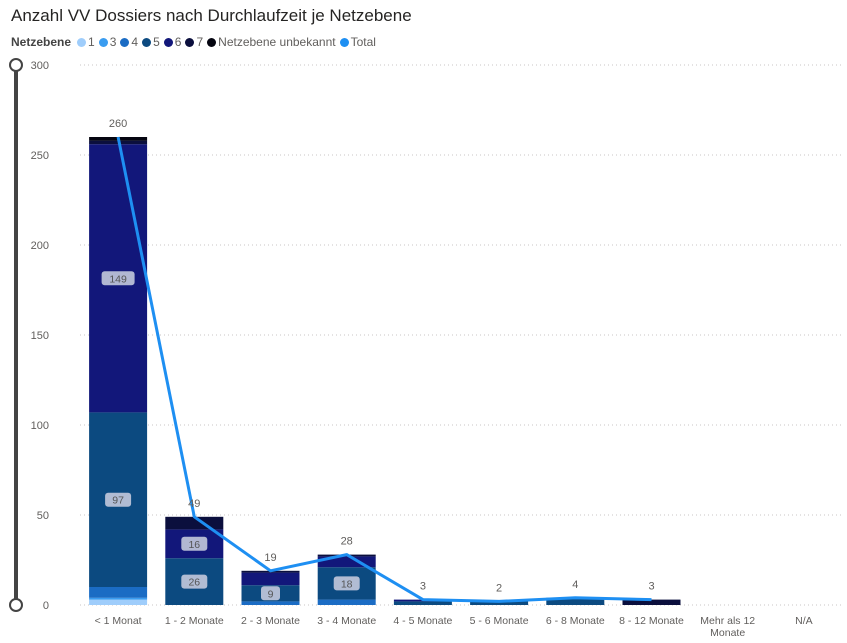 Image resolution: width=847 pixels, height=643 pixels. I want to click on legend-item: 5, so click(151, 42).